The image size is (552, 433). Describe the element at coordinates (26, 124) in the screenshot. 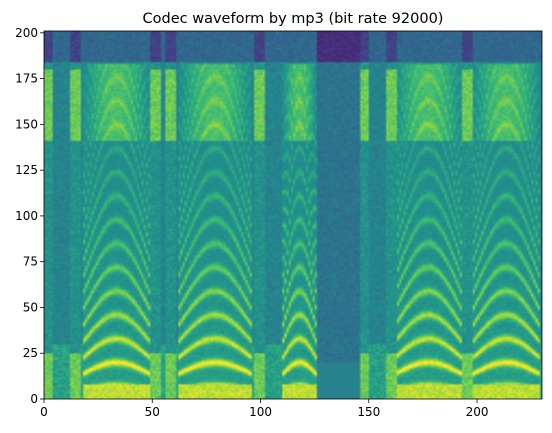

I see `y-tick-label: 150` at that location.